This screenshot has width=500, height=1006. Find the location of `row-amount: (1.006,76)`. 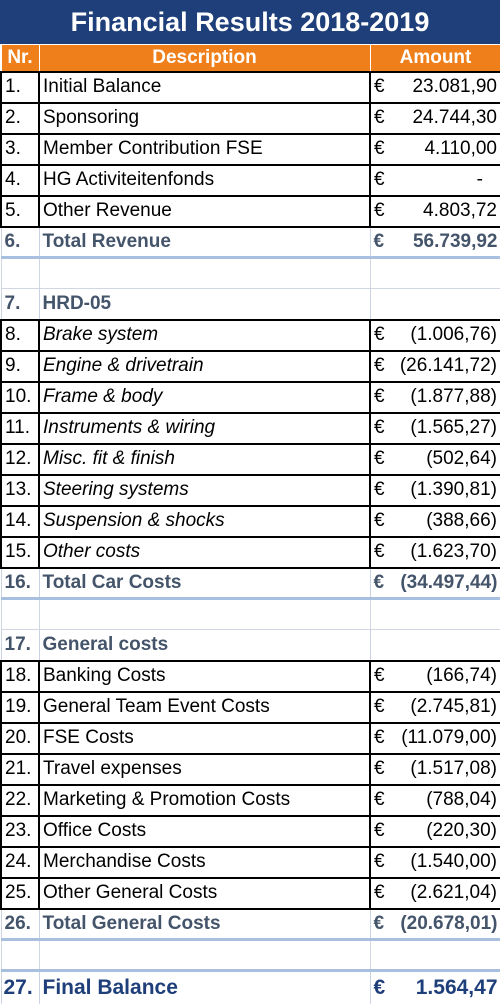

row-amount: (1.006,76) is located at coordinates (453, 334).